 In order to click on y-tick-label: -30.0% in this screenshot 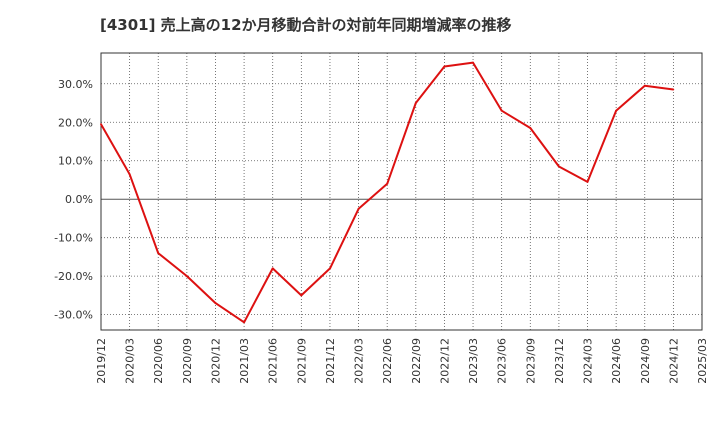, I will do `click(73, 315)`.